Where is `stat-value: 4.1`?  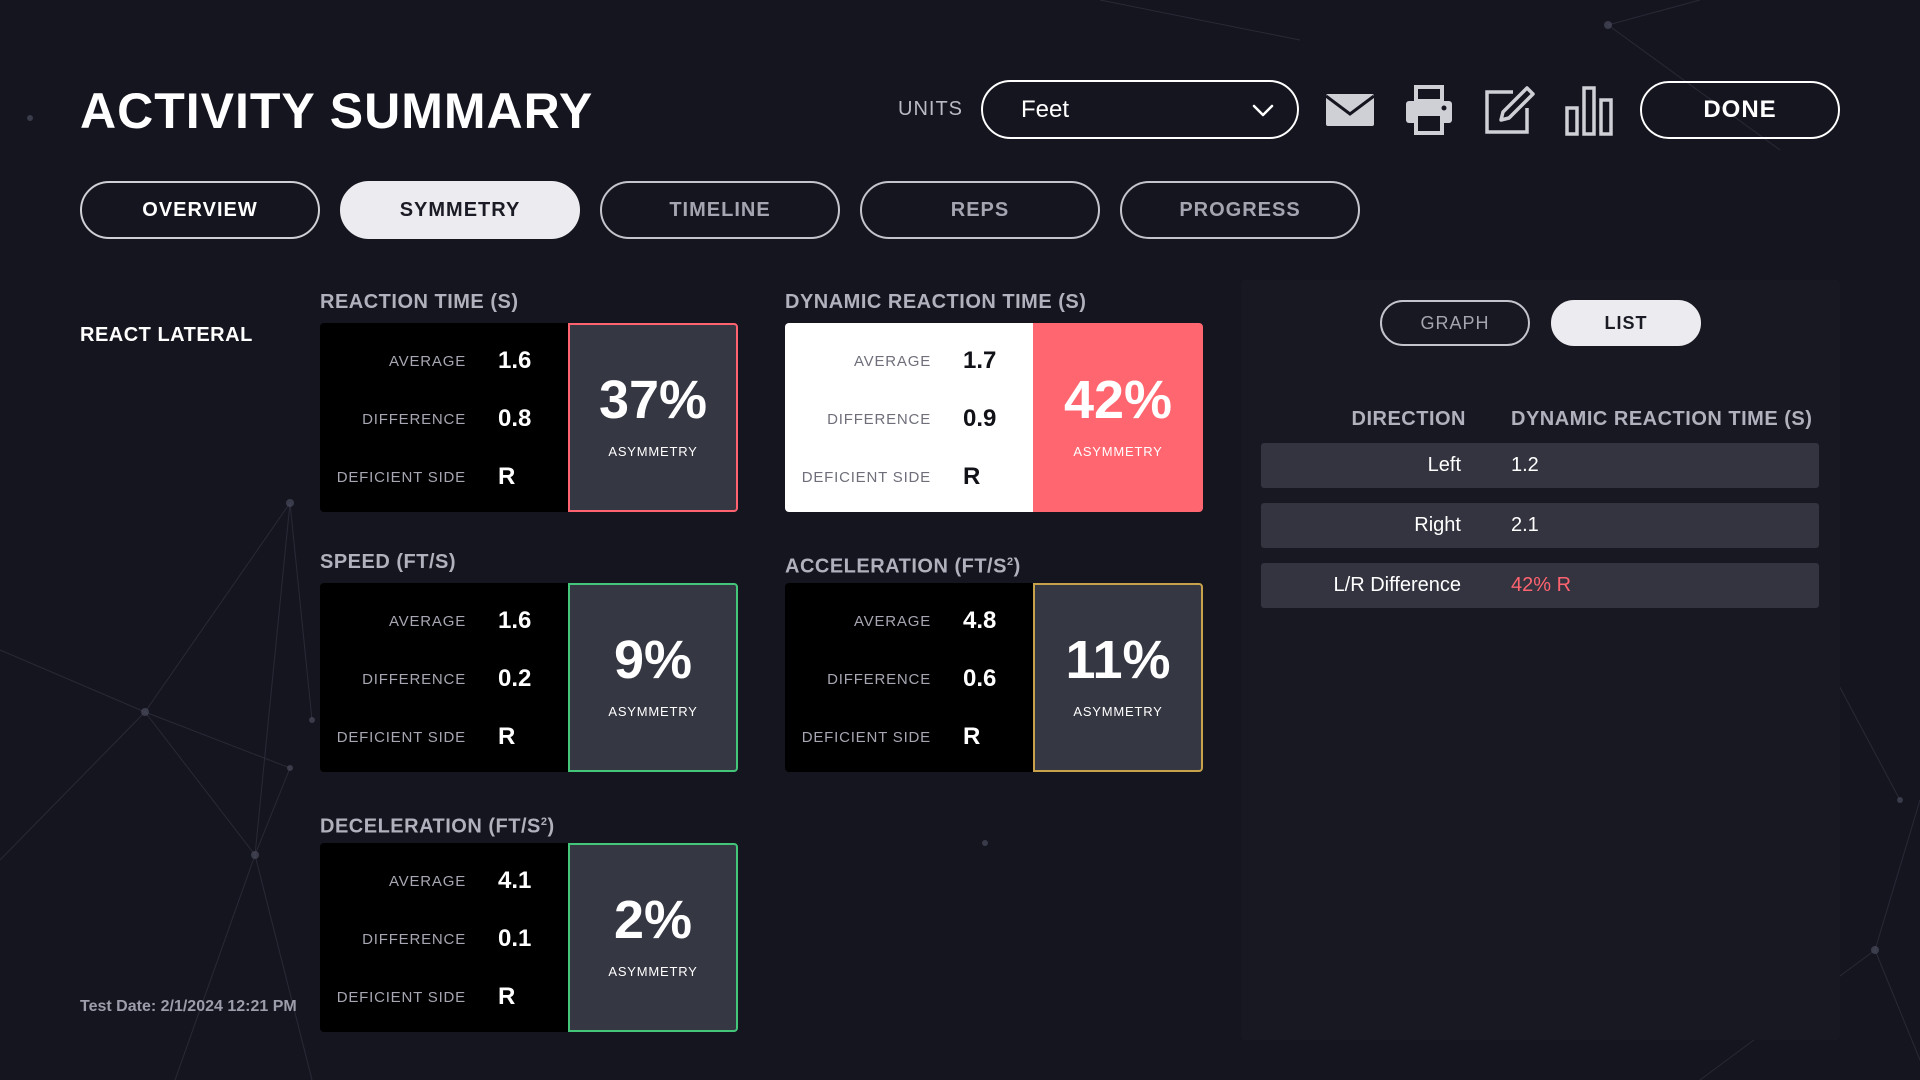 stat-value: 4.1 is located at coordinates (515, 880).